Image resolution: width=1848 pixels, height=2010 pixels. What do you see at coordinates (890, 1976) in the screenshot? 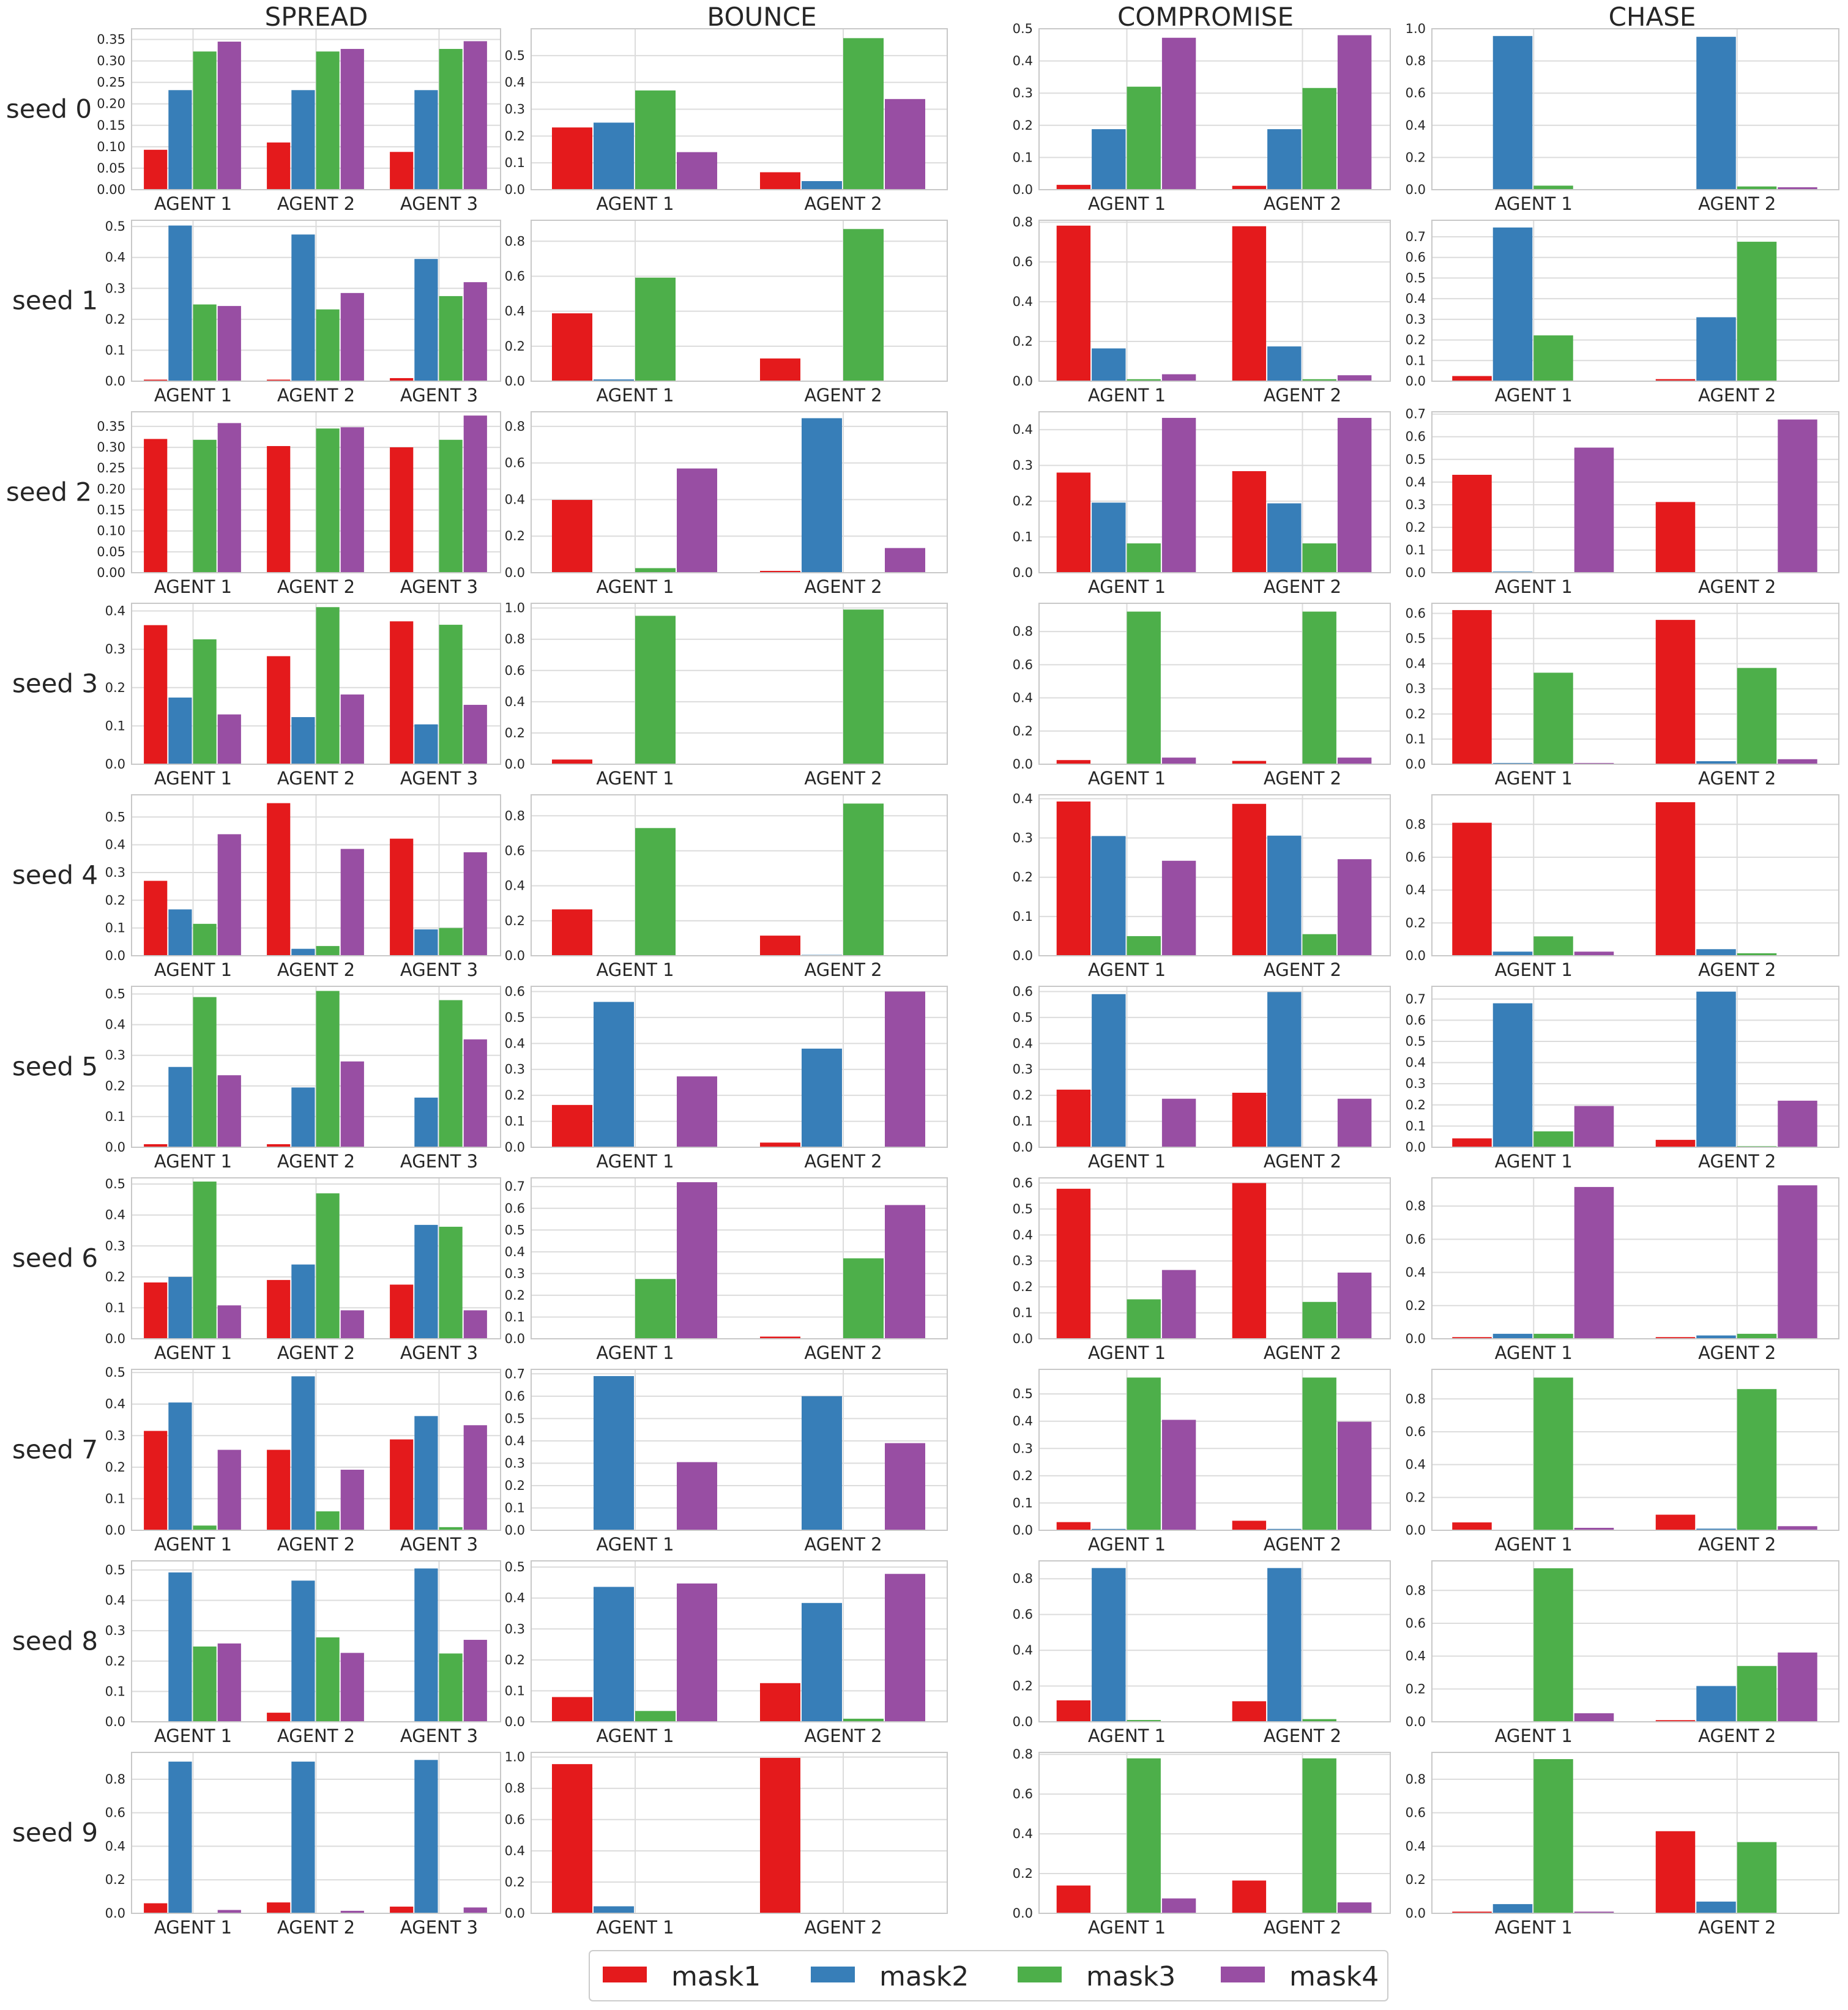
I see `legend-item-mask2: mask2` at bounding box center [890, 1976].